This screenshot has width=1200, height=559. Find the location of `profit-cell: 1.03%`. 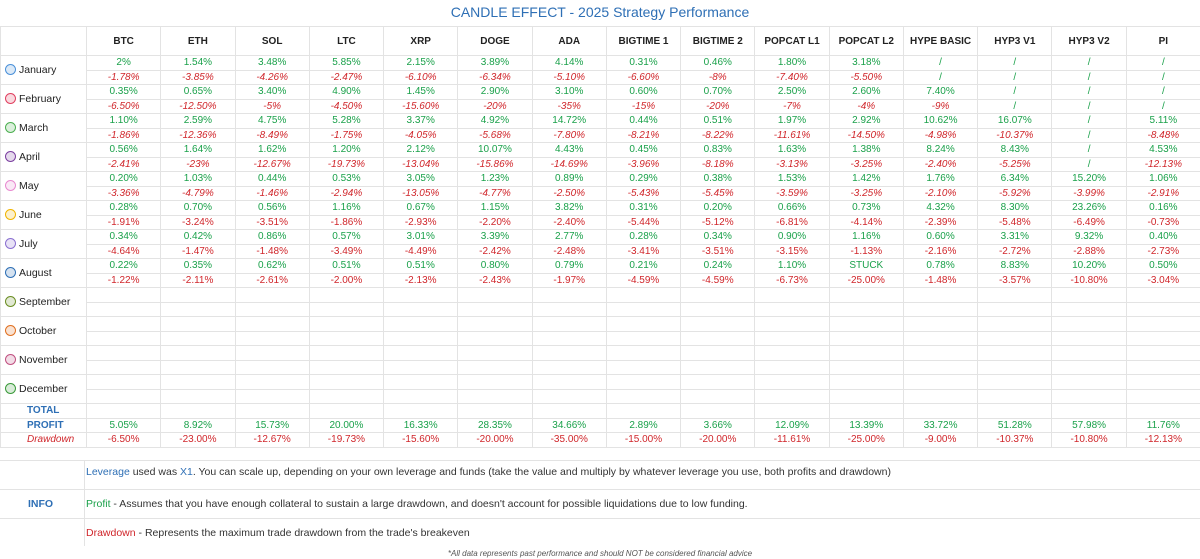

profit-cell: 1.03% is located at coordinates (198, 179).